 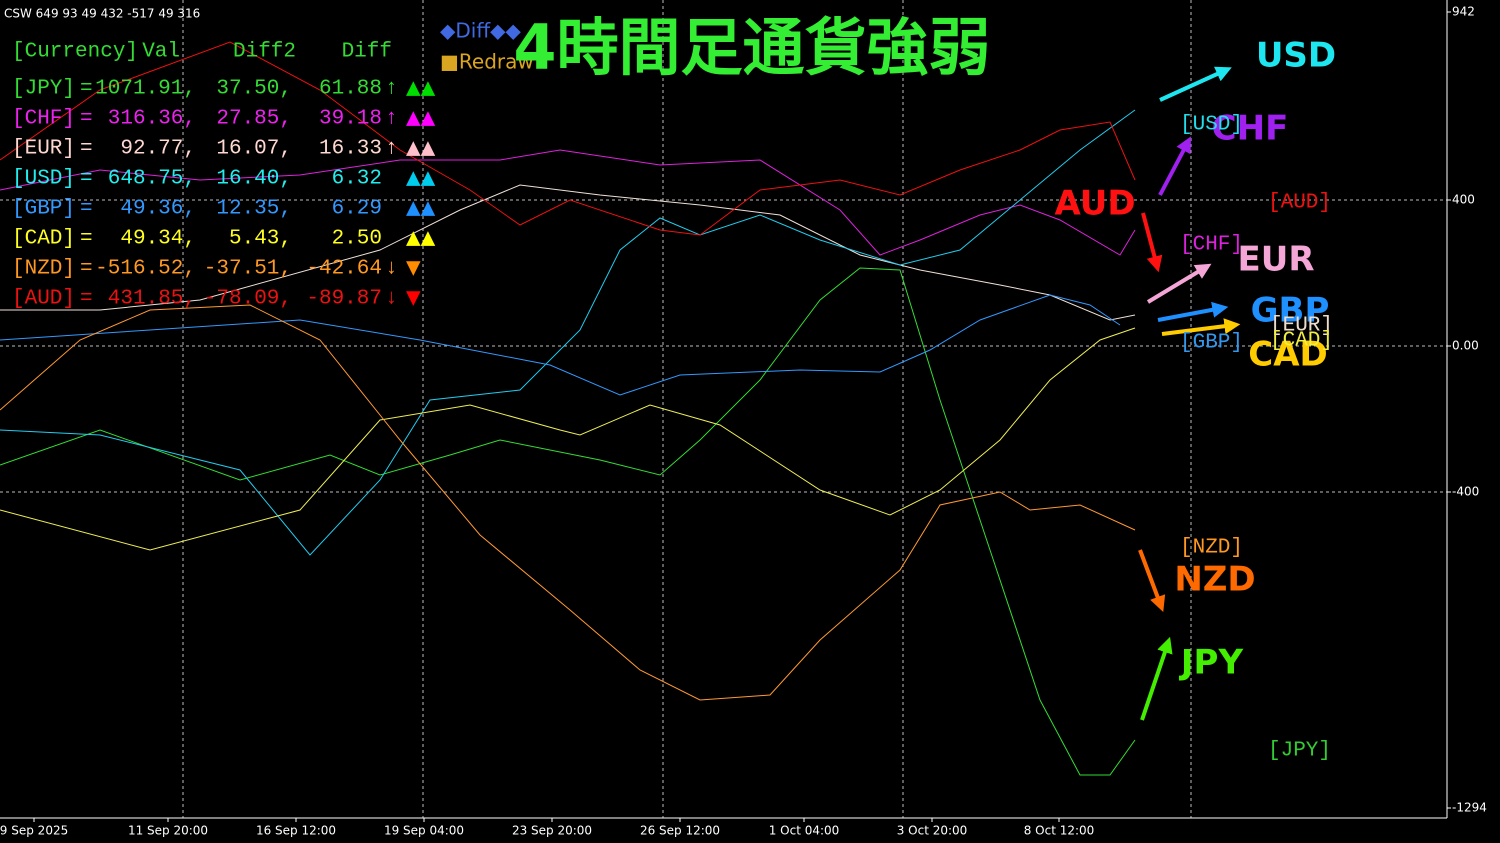 What do you see at coordinates (1275, 260) in the screenshot?
I see `currency-annotation: EUR` at bounding box center [1275, 260].